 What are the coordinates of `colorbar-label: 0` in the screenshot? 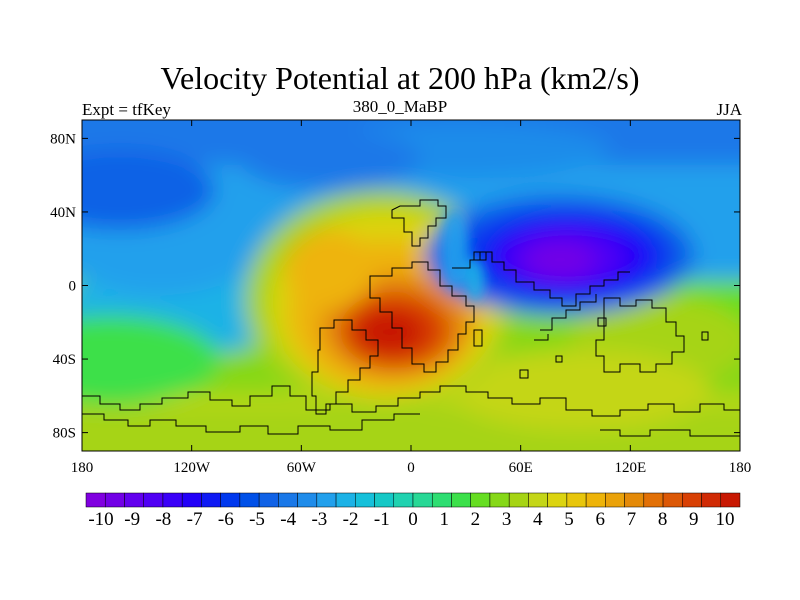 It's located at (413, 519).